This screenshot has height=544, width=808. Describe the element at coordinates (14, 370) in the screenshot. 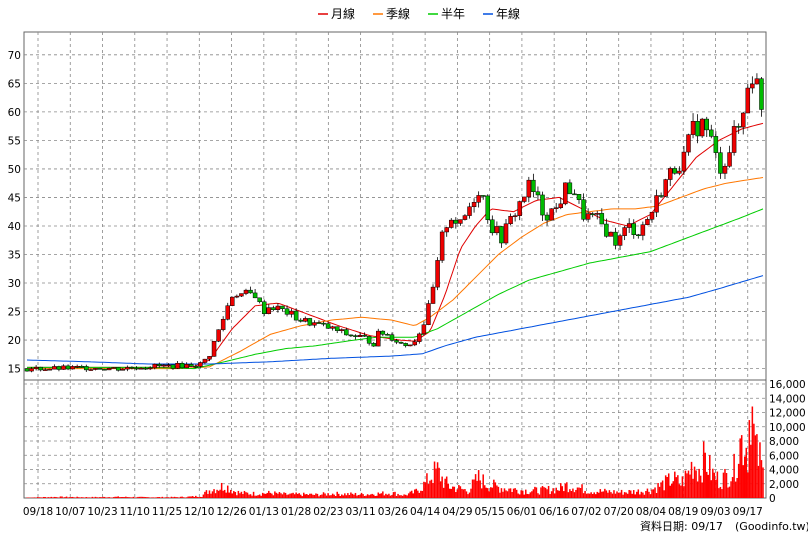

I see `price-tick-label: 15` at that location.